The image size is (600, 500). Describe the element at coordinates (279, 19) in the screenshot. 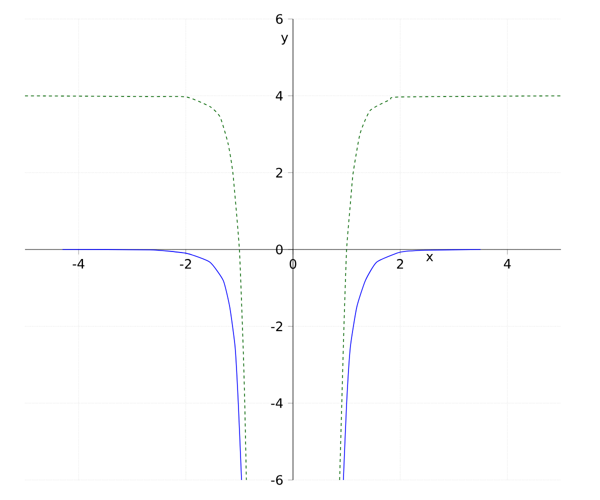

I see `y-tick-label: 6` at that location.